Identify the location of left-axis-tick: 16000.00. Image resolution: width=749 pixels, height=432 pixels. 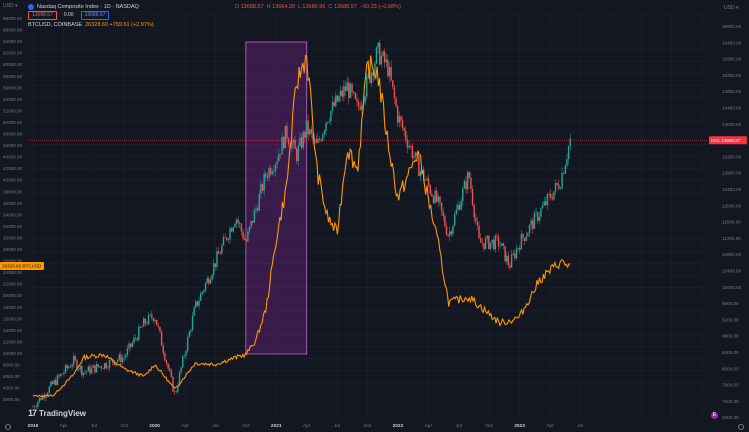
(13, 318).